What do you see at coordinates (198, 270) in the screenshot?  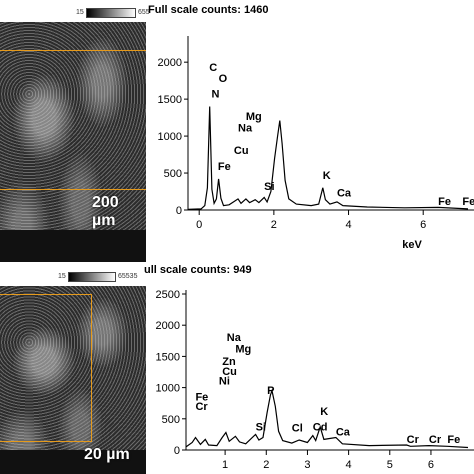 I see `full-scale-counts: ull scale counts: 949` at bounding box center [198, 270].